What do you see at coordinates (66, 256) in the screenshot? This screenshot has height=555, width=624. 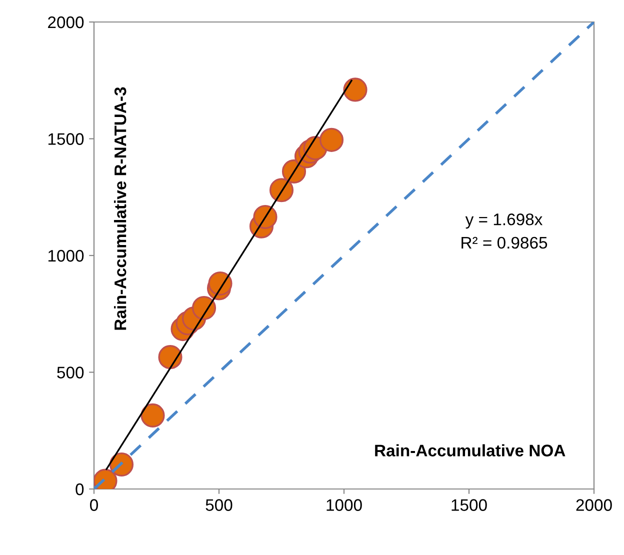 I see `y-tick-label: 1000` at bounding box center [66, 256].